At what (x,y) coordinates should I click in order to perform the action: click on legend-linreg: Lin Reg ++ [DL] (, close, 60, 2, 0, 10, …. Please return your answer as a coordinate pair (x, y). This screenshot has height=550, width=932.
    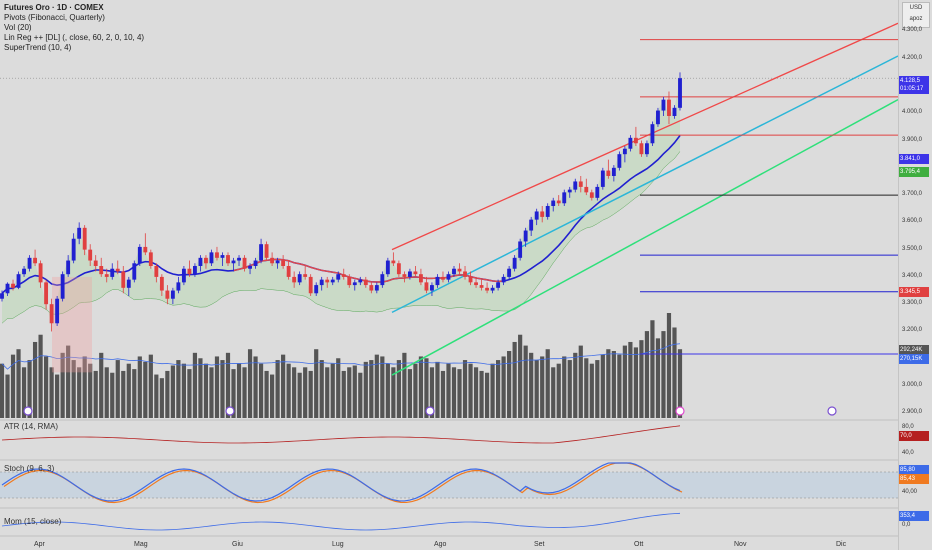
    Looking at the image, I should click on (74, 37).